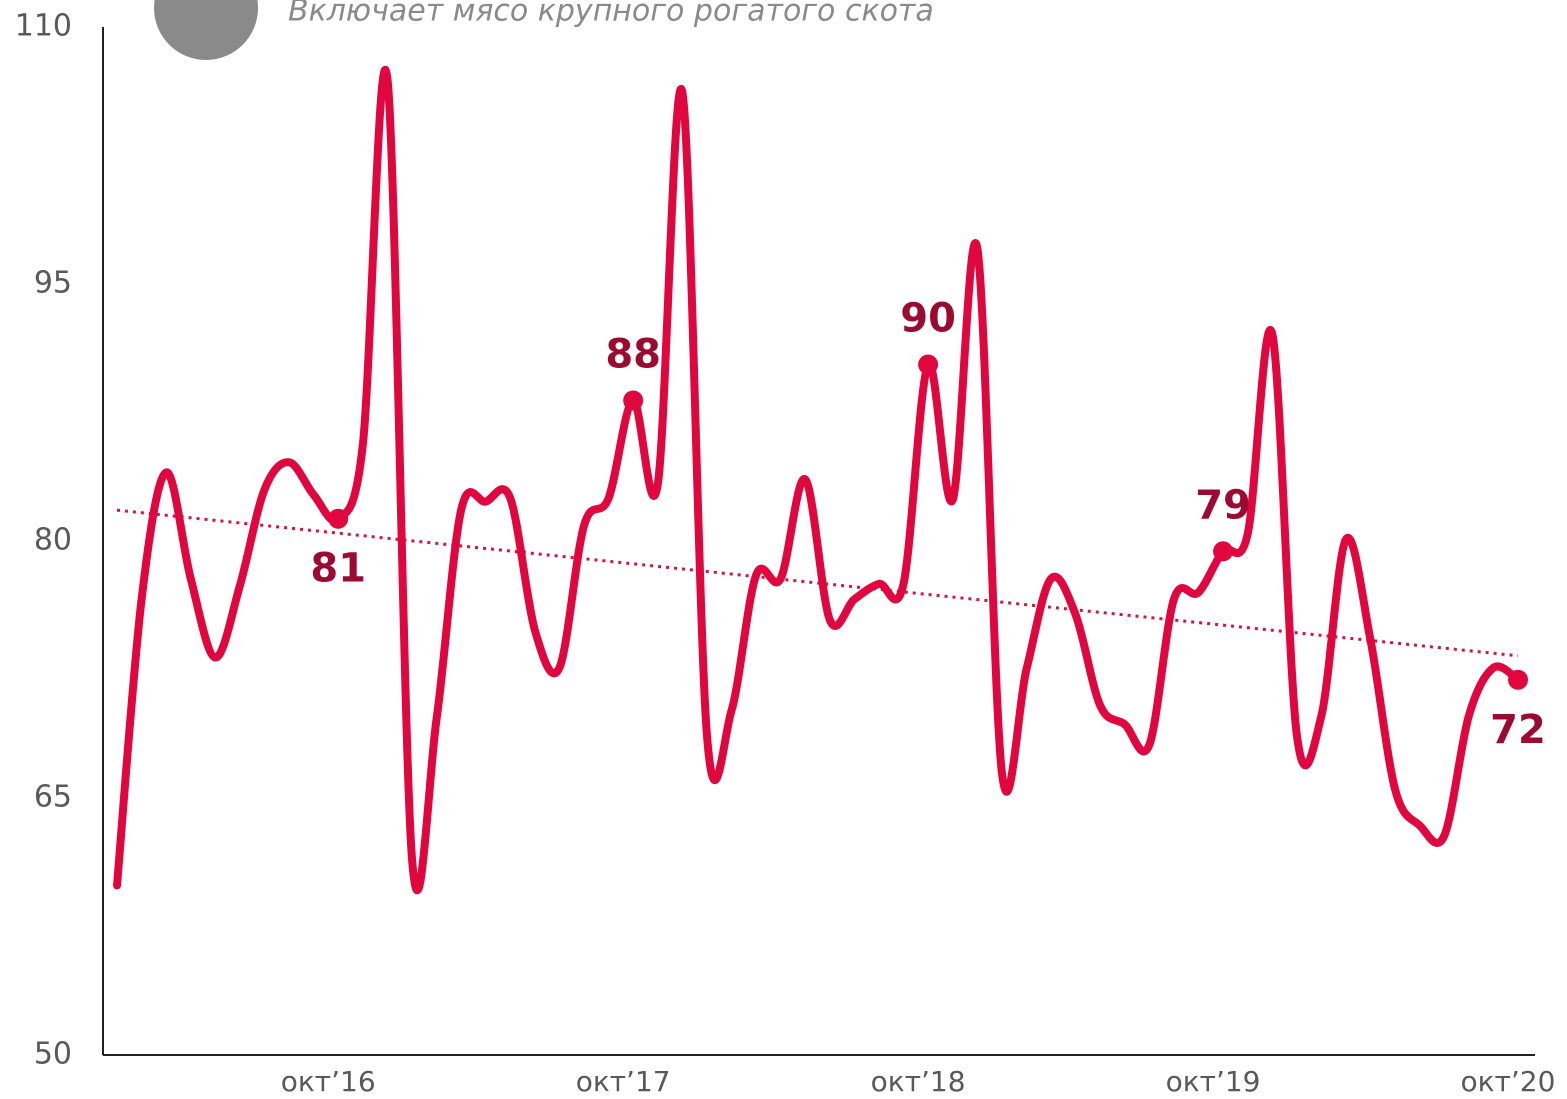  I want to click on value-label: 88, so click(633, 355).